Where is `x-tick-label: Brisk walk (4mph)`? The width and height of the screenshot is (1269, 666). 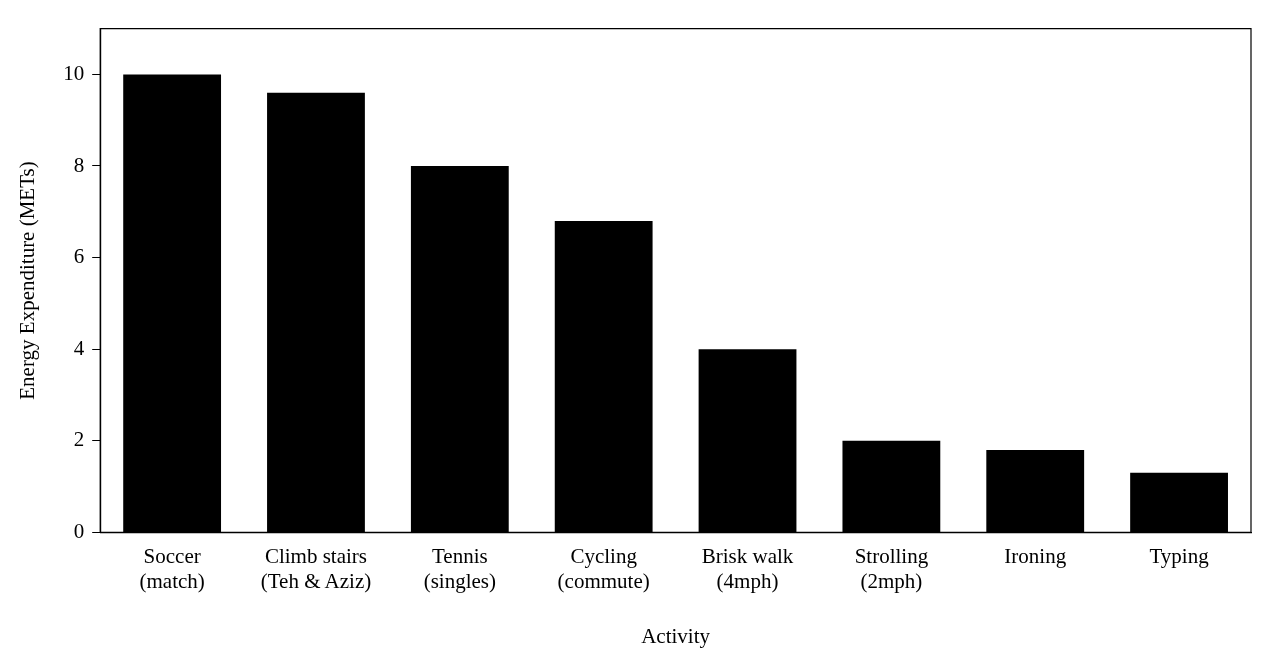 x-tick-label: Brisk walk (4mph) is located at coordinates (747, 568).